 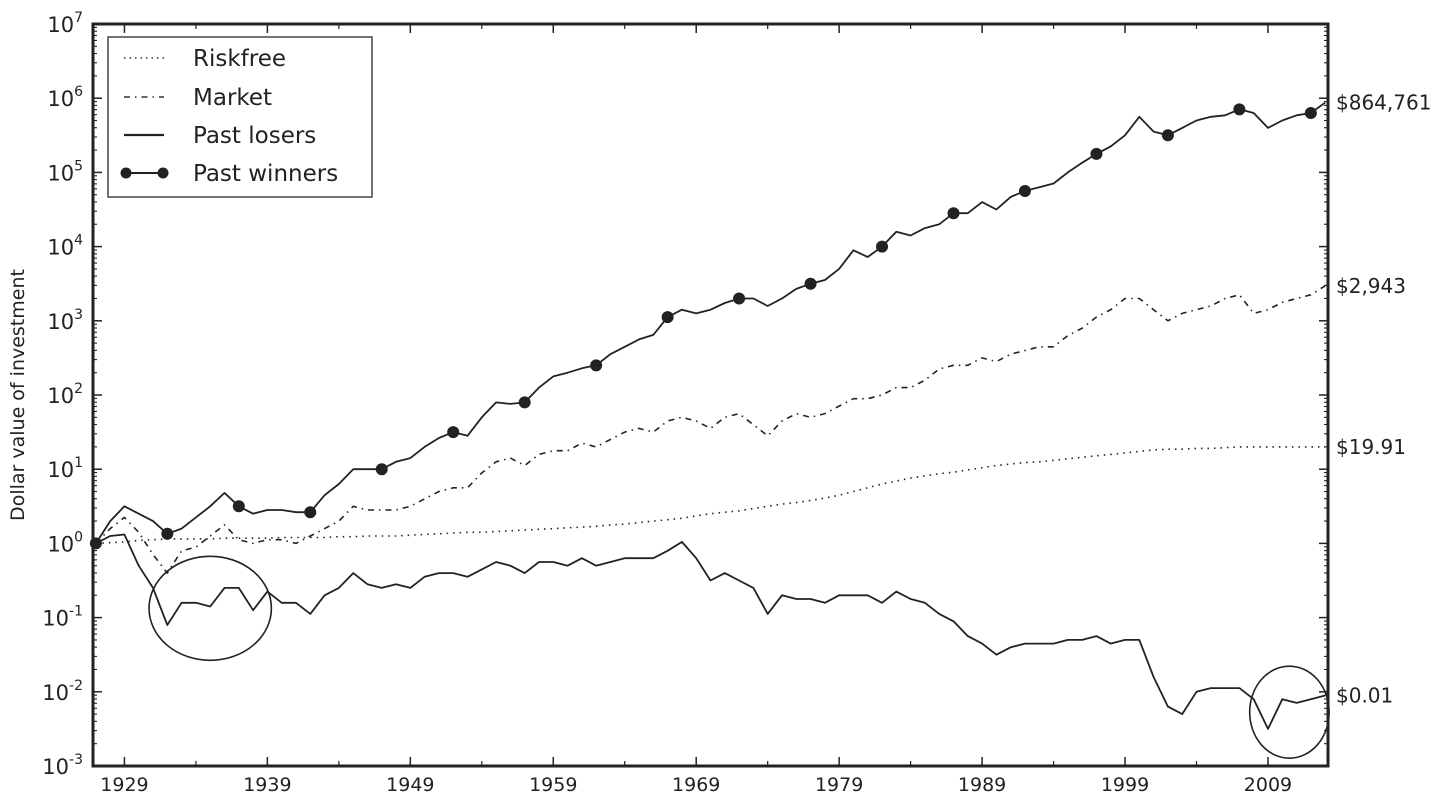 What do you see at coordinates (696, 785) in the screenshot?
I see `x-tick-label: 1969` at bounding box center [696, 785].